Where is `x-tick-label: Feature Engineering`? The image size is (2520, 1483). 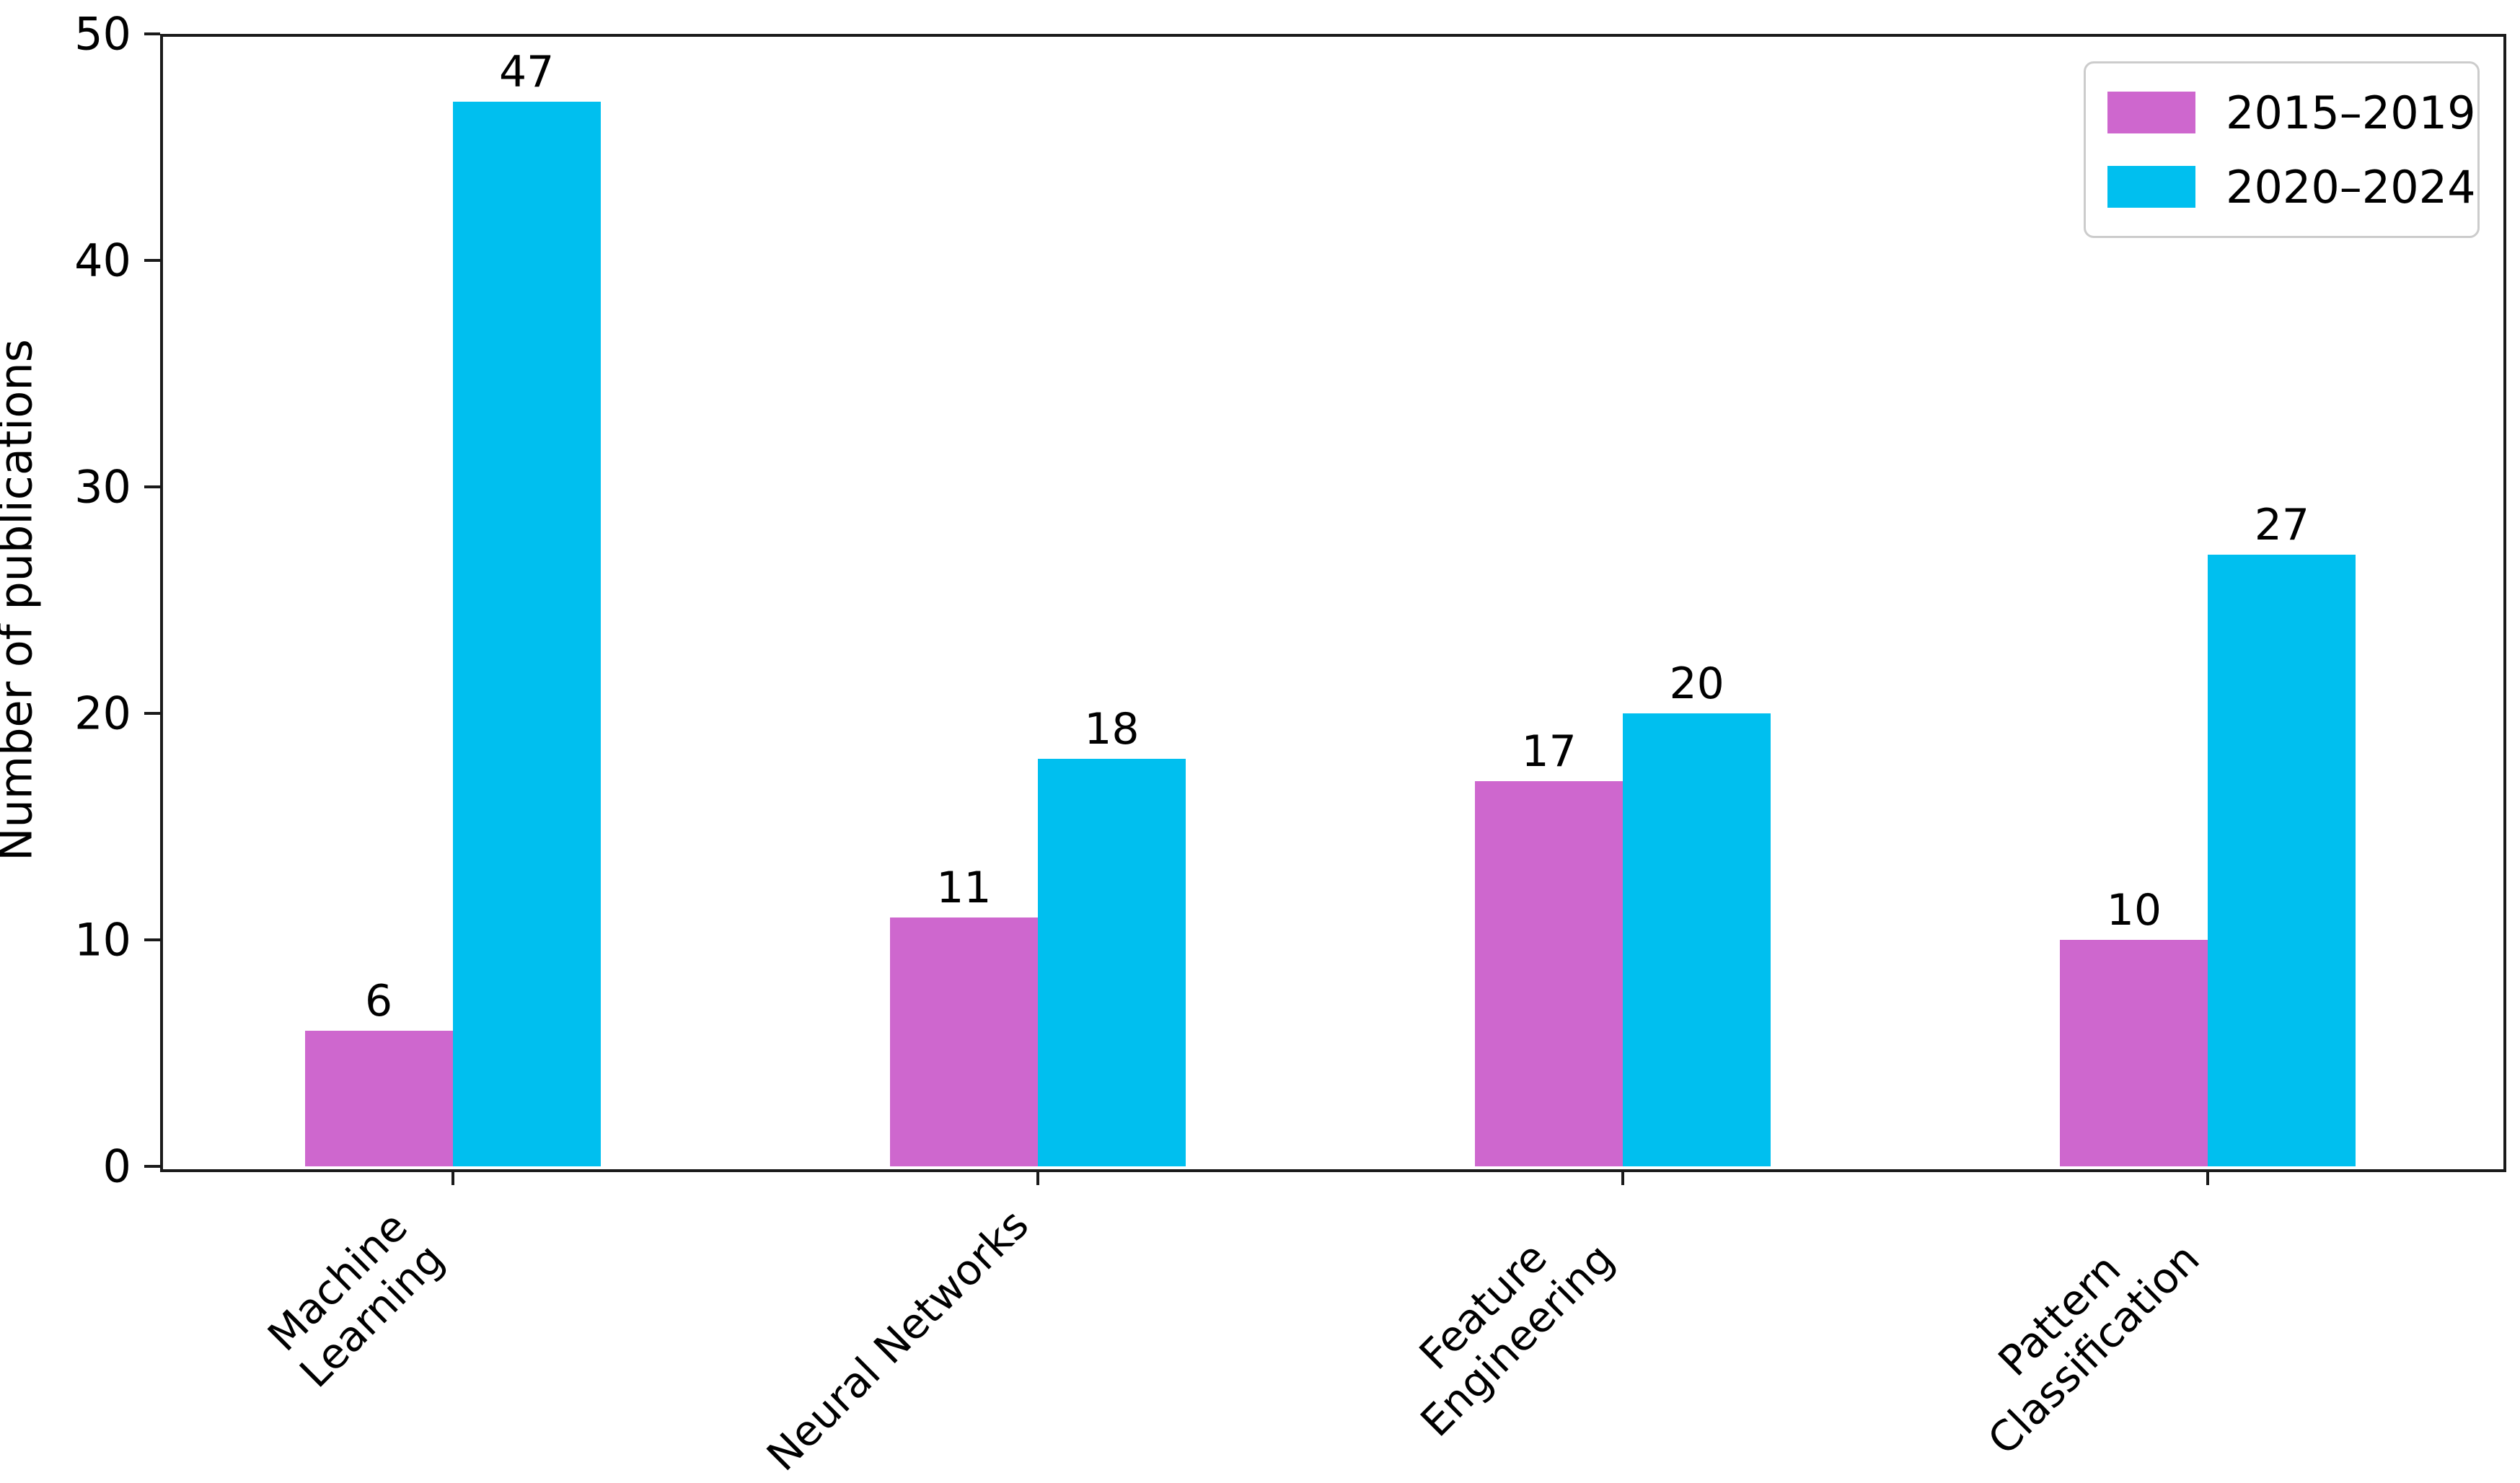 x-tick-label: Feature Engineering is located at coordinates (1516, 1339).